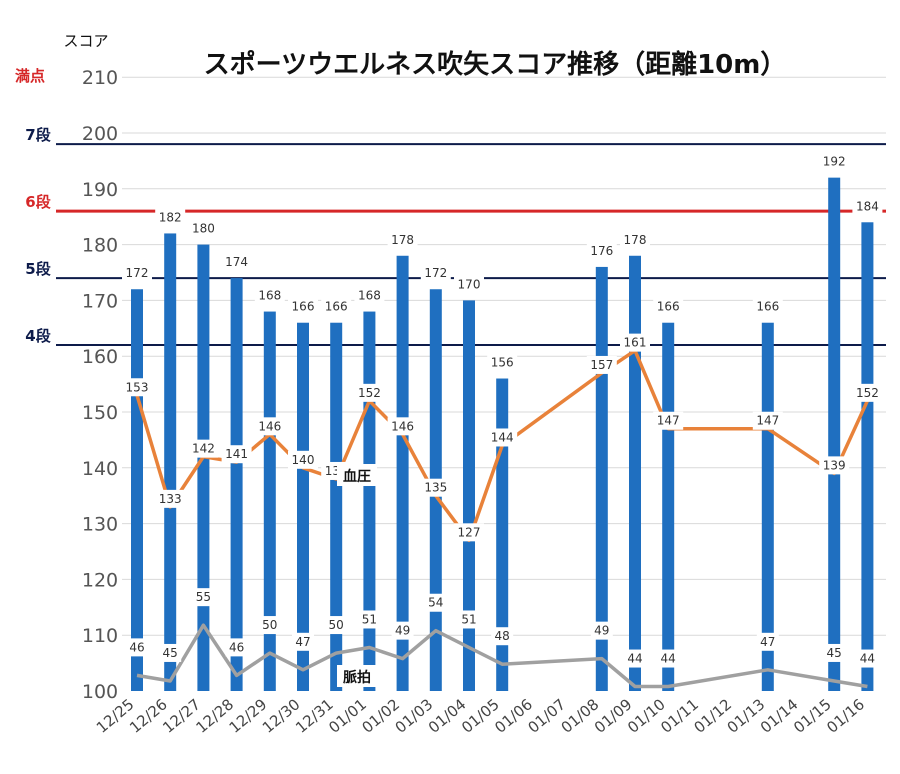 This screenshot has height=774, width=900. I want to click on bp-data-label: 157, so click(601, 365).